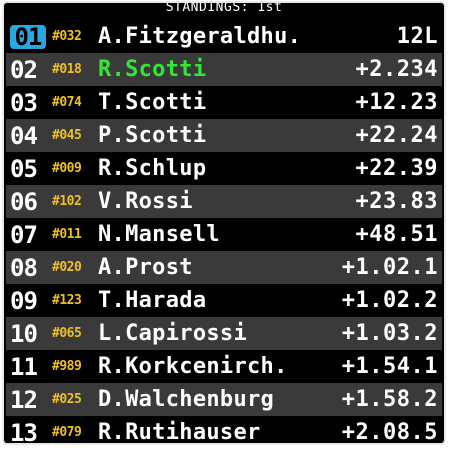  I want to click on driver-name: A.Fitzgeraldhu., so click(200, 36).